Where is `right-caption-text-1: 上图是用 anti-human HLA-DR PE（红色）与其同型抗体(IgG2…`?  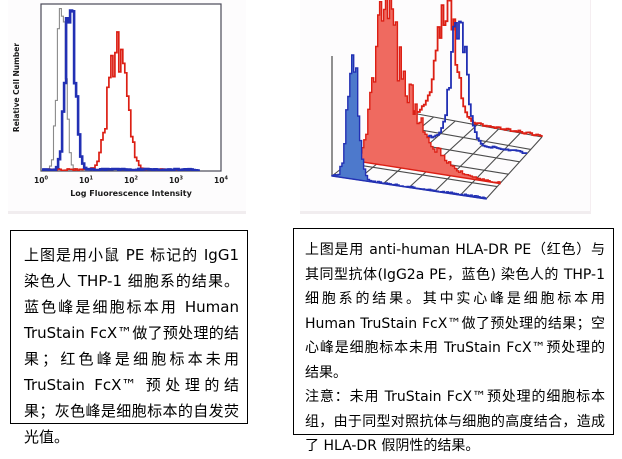 right-caption-text-1: 上图是用 anti-human HLA-DR PE（红色）与其同型抗体(IgG2… is located at coordinates (455, 311).